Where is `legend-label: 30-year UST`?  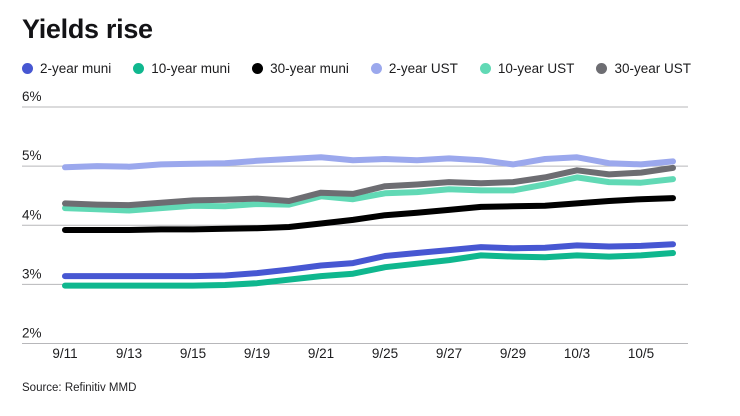
legend-label: 30-year UST is located at coordinates (652, 68).